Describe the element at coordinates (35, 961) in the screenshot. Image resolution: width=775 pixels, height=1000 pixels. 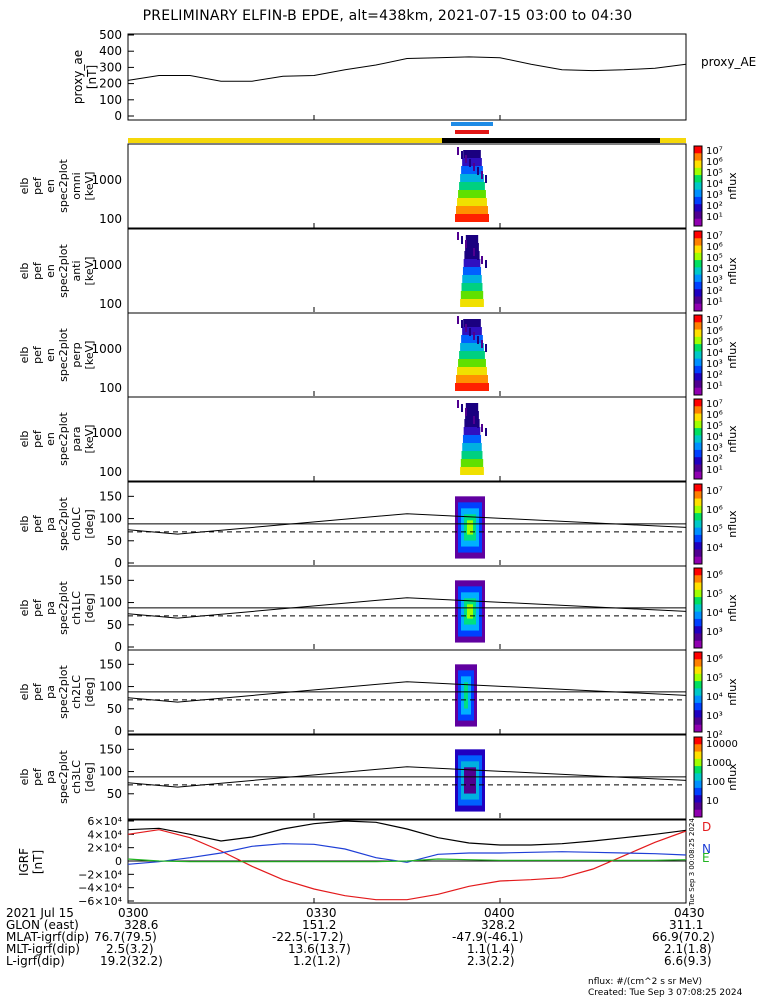
I see `footer-label: L-igrf(dip)` at that location.